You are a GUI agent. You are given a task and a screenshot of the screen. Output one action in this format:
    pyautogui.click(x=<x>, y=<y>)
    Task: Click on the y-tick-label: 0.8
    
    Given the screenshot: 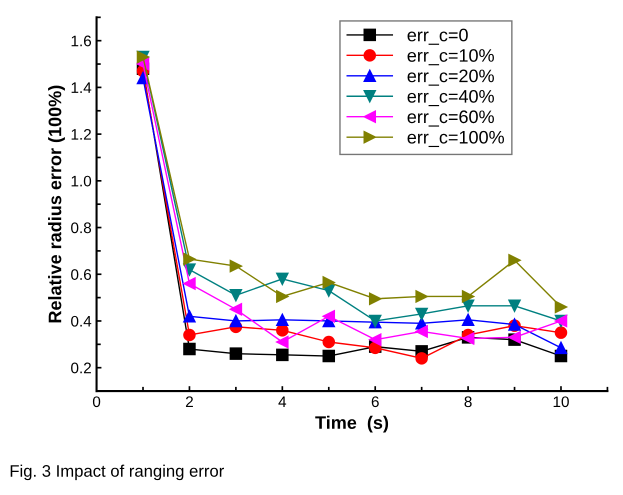 What is the action you would take?
    pyautogui.click(x=81, y=228)
    